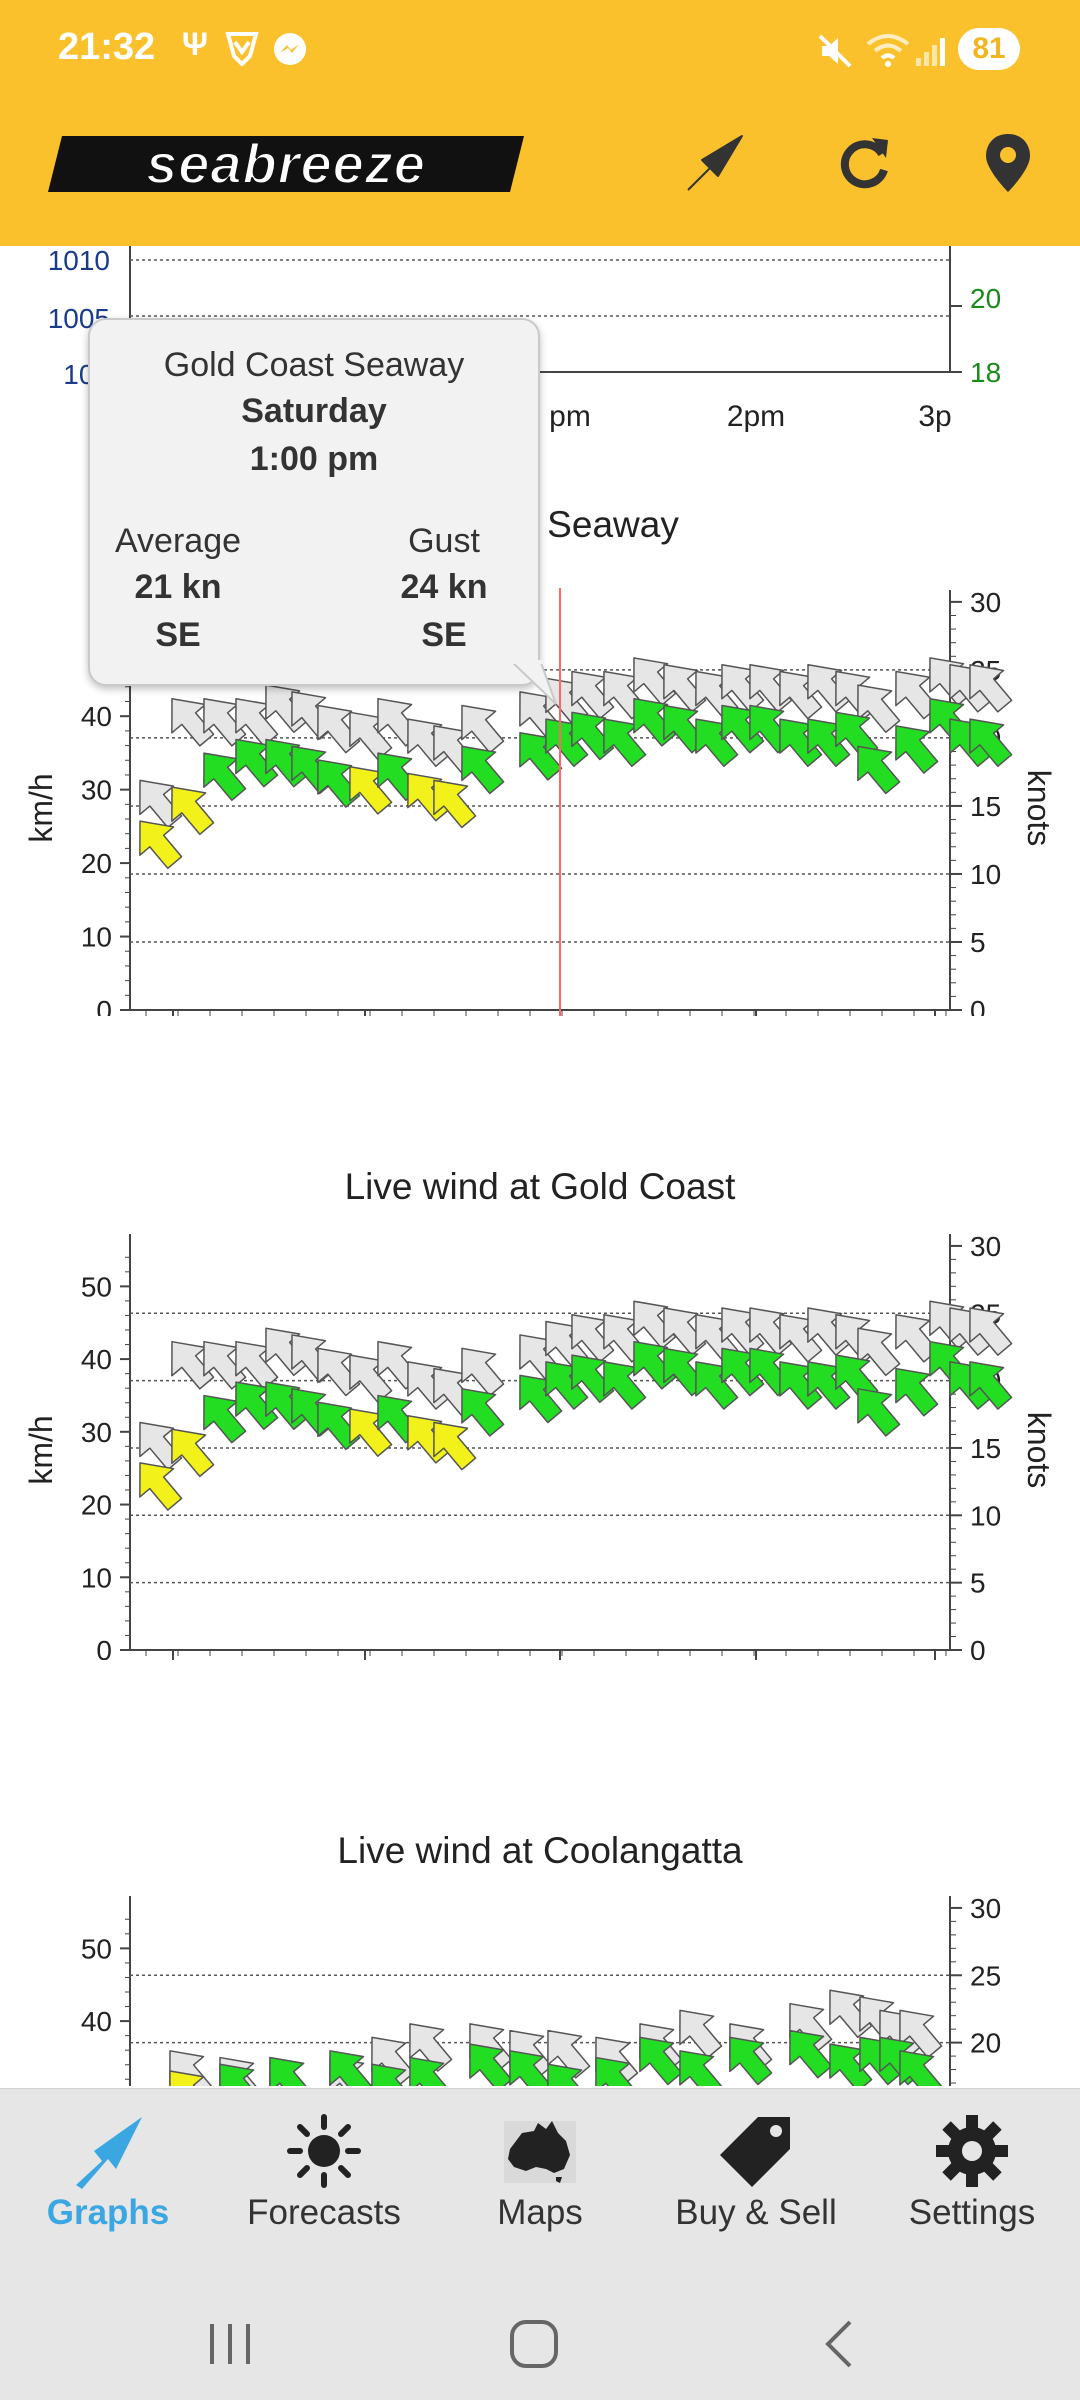  Describe the element at coordinates (1008, 162) in the screenshot. I see `location-pin-icon` at that location.